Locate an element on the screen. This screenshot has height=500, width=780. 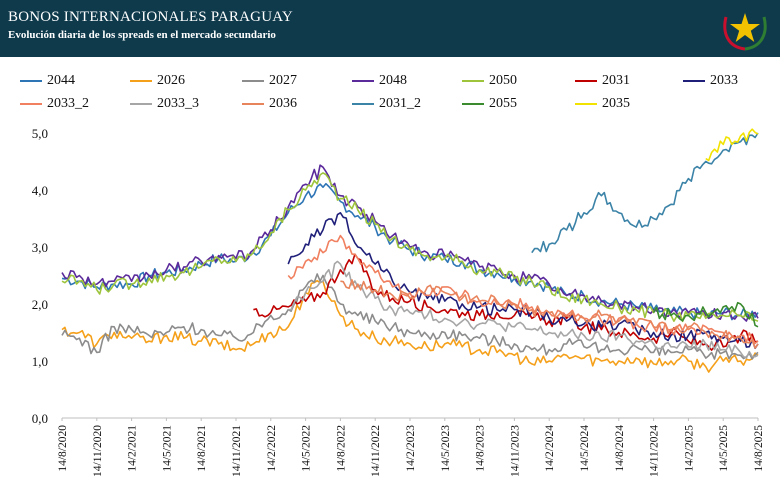
x-tick-label: 14/11/2022 is located at coordinates (376, 451).